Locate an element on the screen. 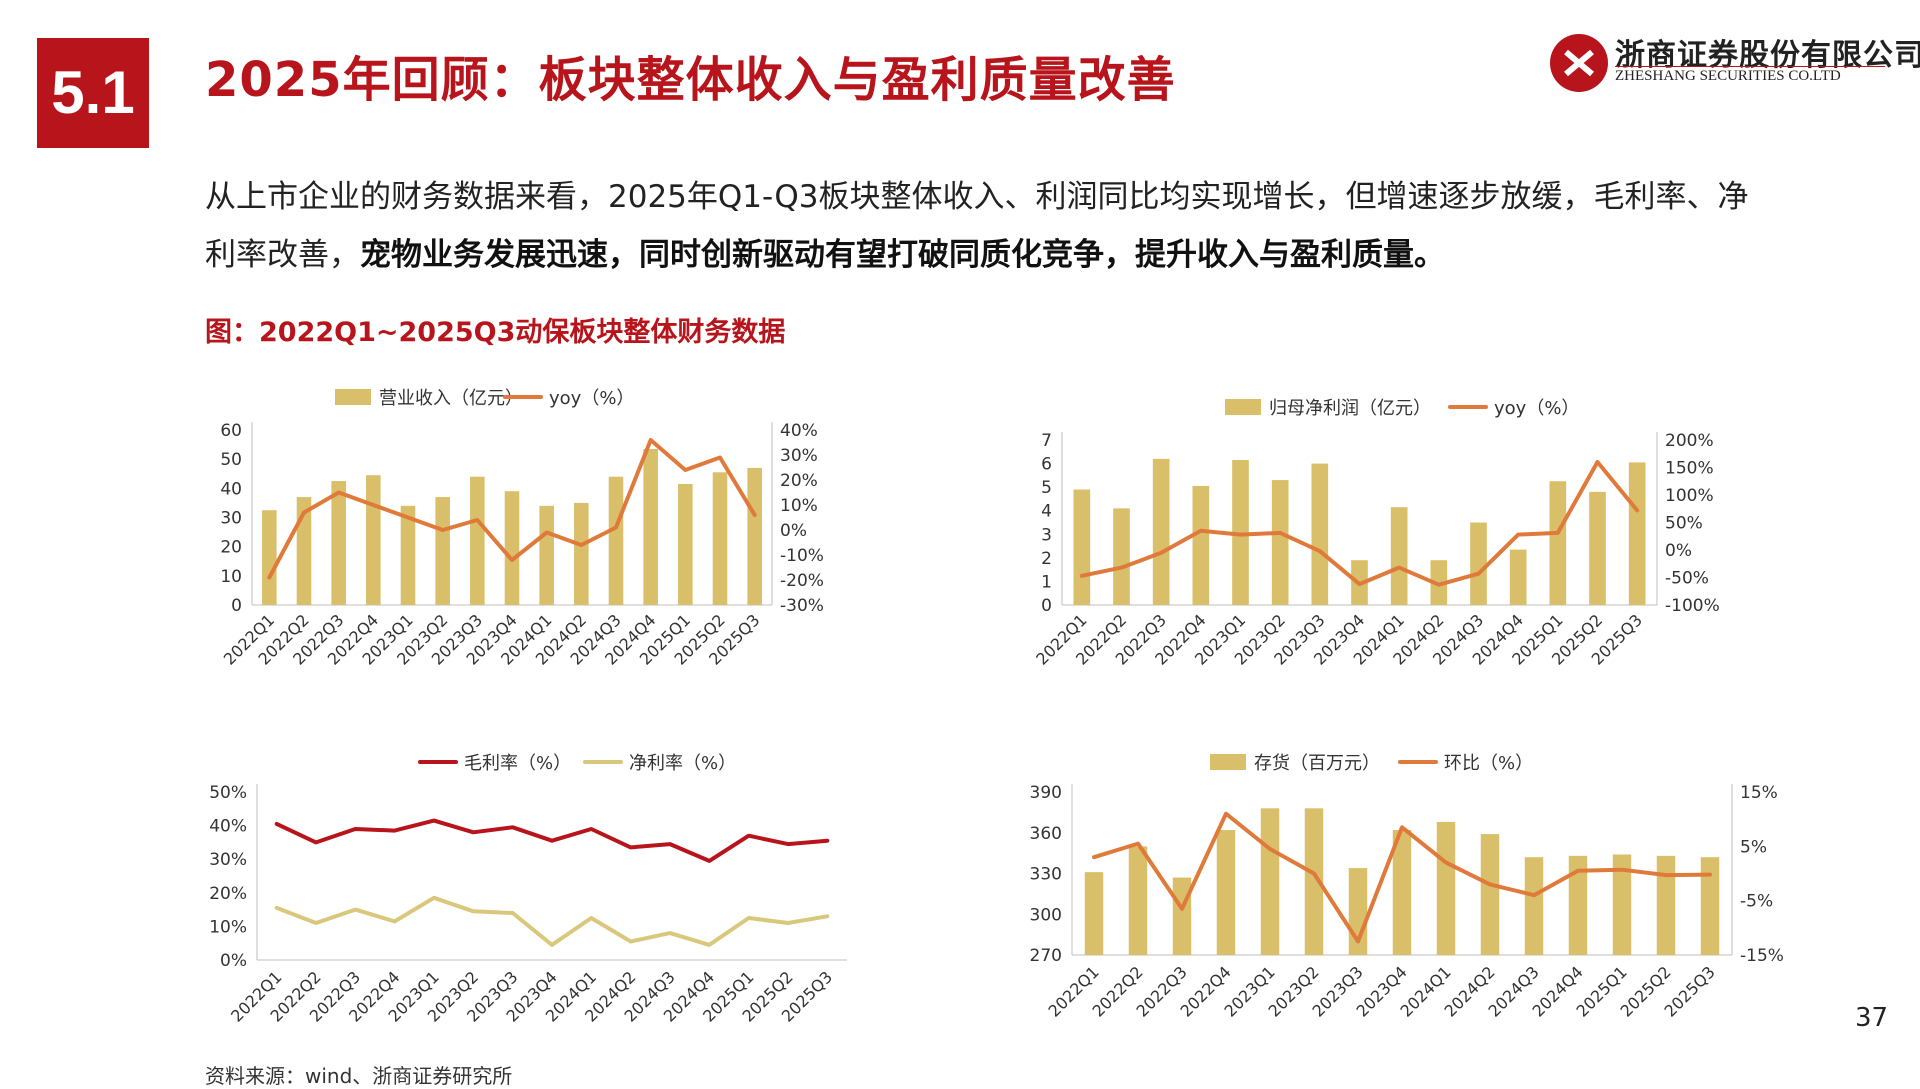 The width and height of the screenshot is (1920, 1089). legend-label: 营业收入（亿元） is located at coordinates (451, 398).